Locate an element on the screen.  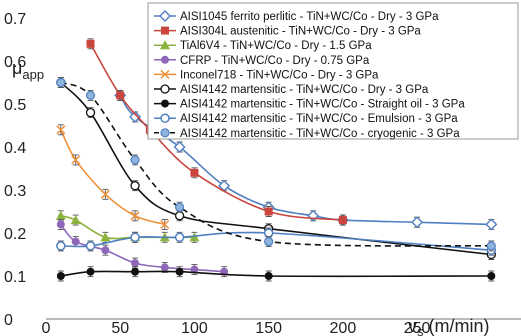
x-axis-symbol: v is located at coordinates (412, 326).